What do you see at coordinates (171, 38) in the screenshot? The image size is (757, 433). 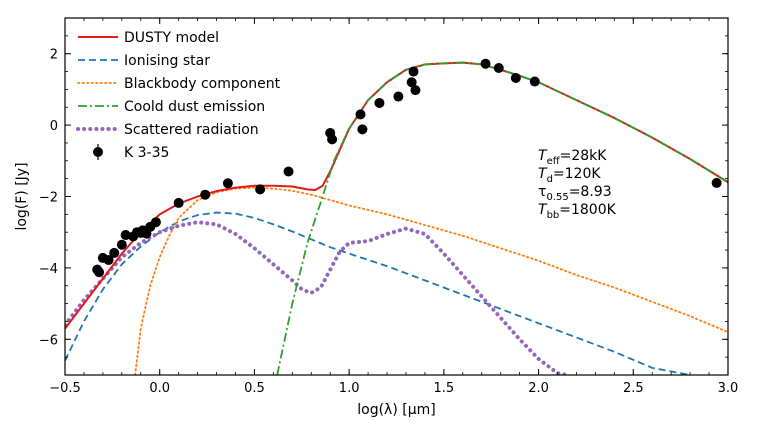 I see `legend-label: DUSTY model` at bounding box center [171, 38].